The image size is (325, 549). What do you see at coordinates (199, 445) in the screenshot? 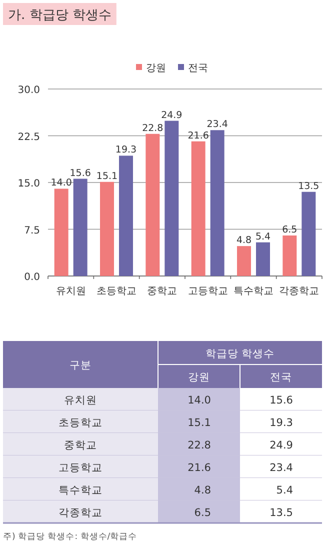
I see `text: 22.8` at bounding box center [199, 445].